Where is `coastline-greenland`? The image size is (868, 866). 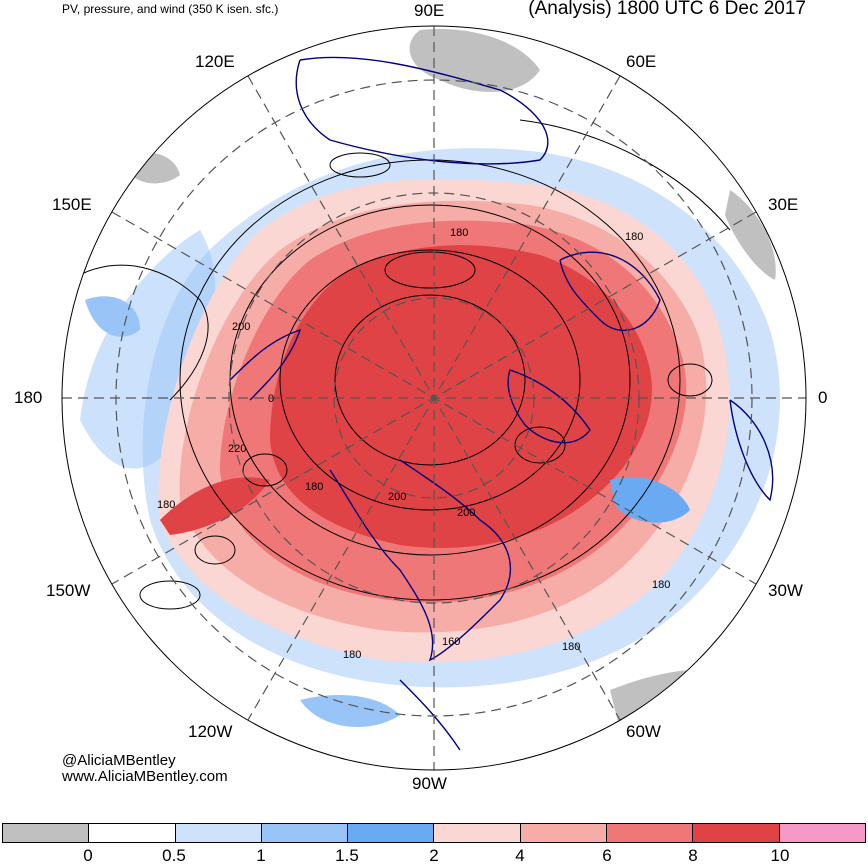
coastline-greenland is located at coordinates (549, 406).